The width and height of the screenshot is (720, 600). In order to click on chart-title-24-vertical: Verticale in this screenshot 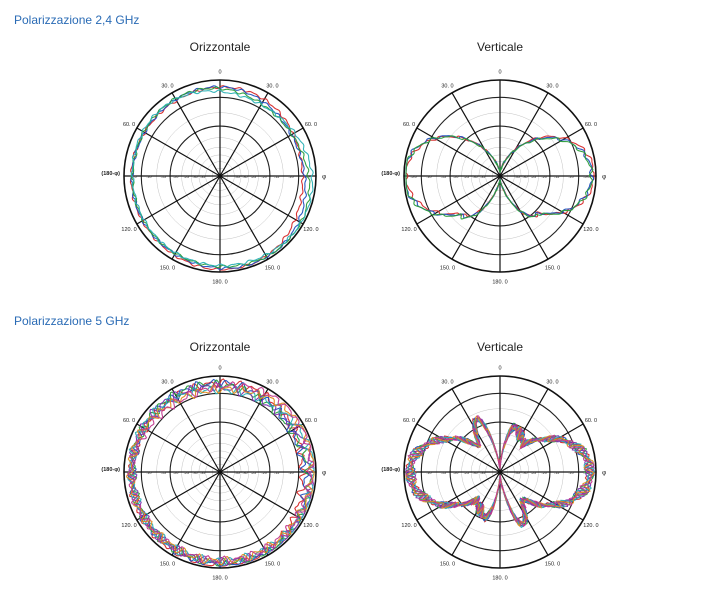, I will do `click(500, 47)`.